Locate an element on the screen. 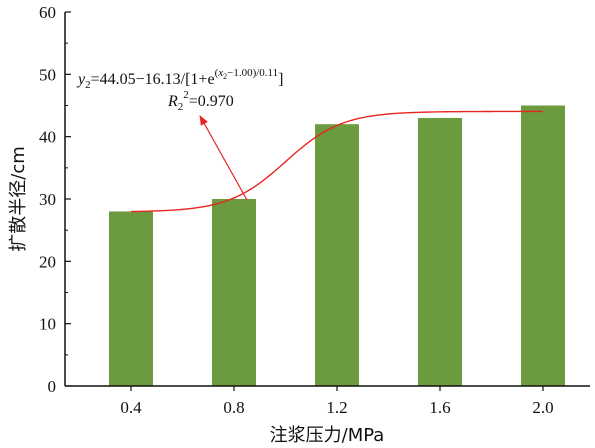 The image size is (595, 448). y-tick-label: 60 is located at coordinates (47, 12).